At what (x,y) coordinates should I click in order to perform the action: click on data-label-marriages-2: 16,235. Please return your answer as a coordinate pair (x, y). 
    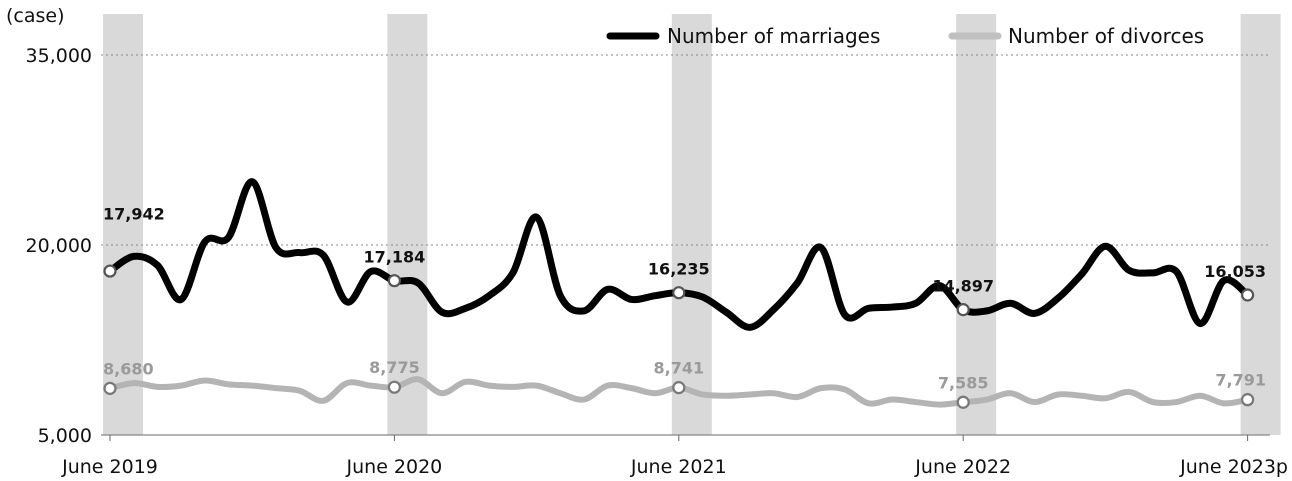
    Looking at the image, I should click on (679, 269).